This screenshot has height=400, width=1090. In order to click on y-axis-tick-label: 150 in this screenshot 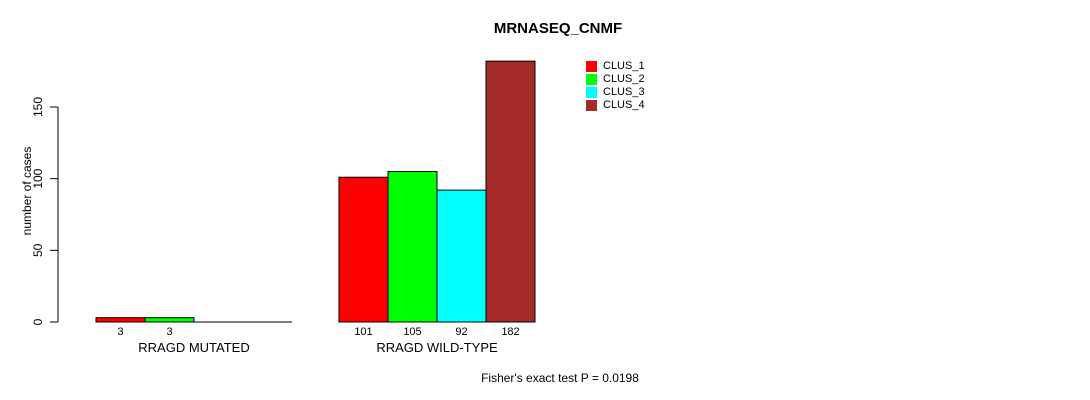, I will do `click(38, 107)`.